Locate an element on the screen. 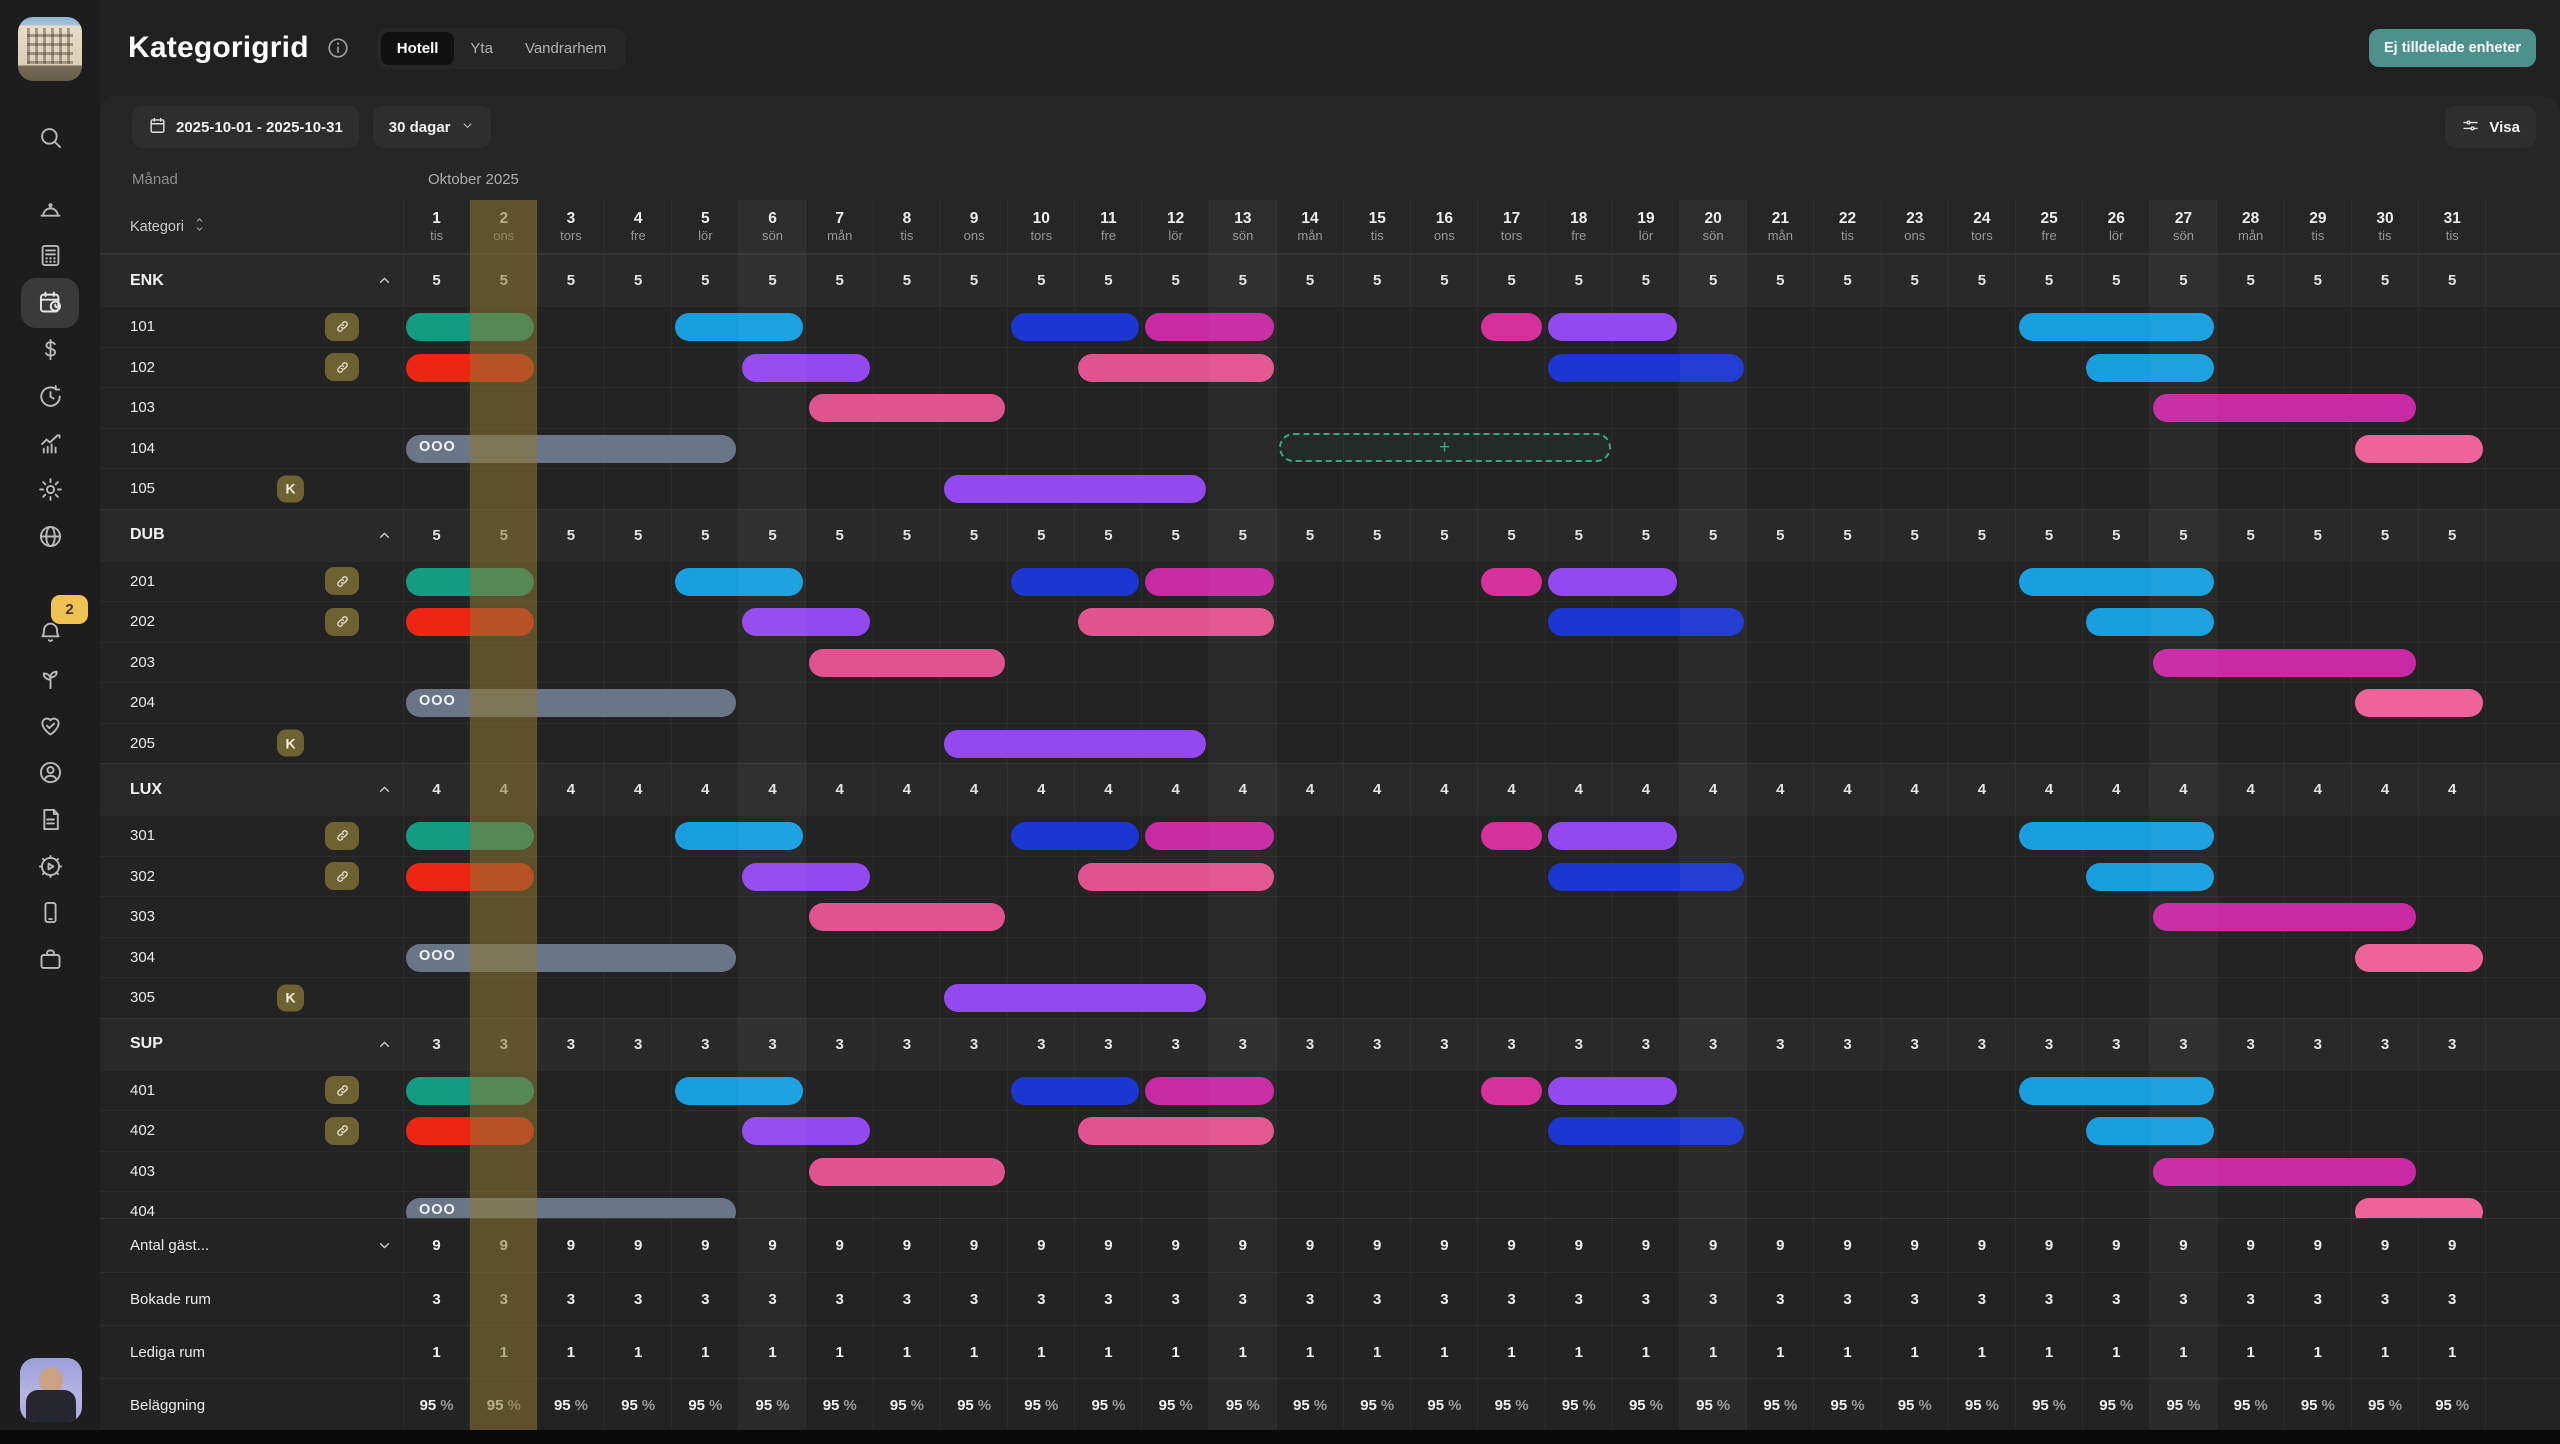  new-booking-selection: + is located at coordinates (1444, 447).